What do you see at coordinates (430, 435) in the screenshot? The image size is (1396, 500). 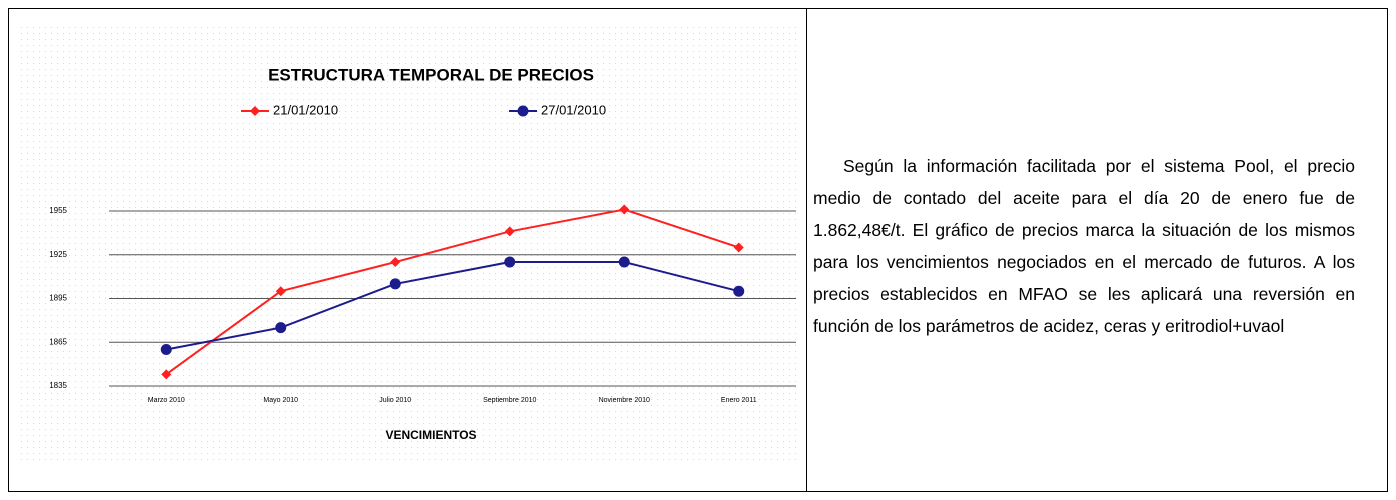 I see `x-axis-label: VENCIMIENTOS` at bounding box center [430, 435].